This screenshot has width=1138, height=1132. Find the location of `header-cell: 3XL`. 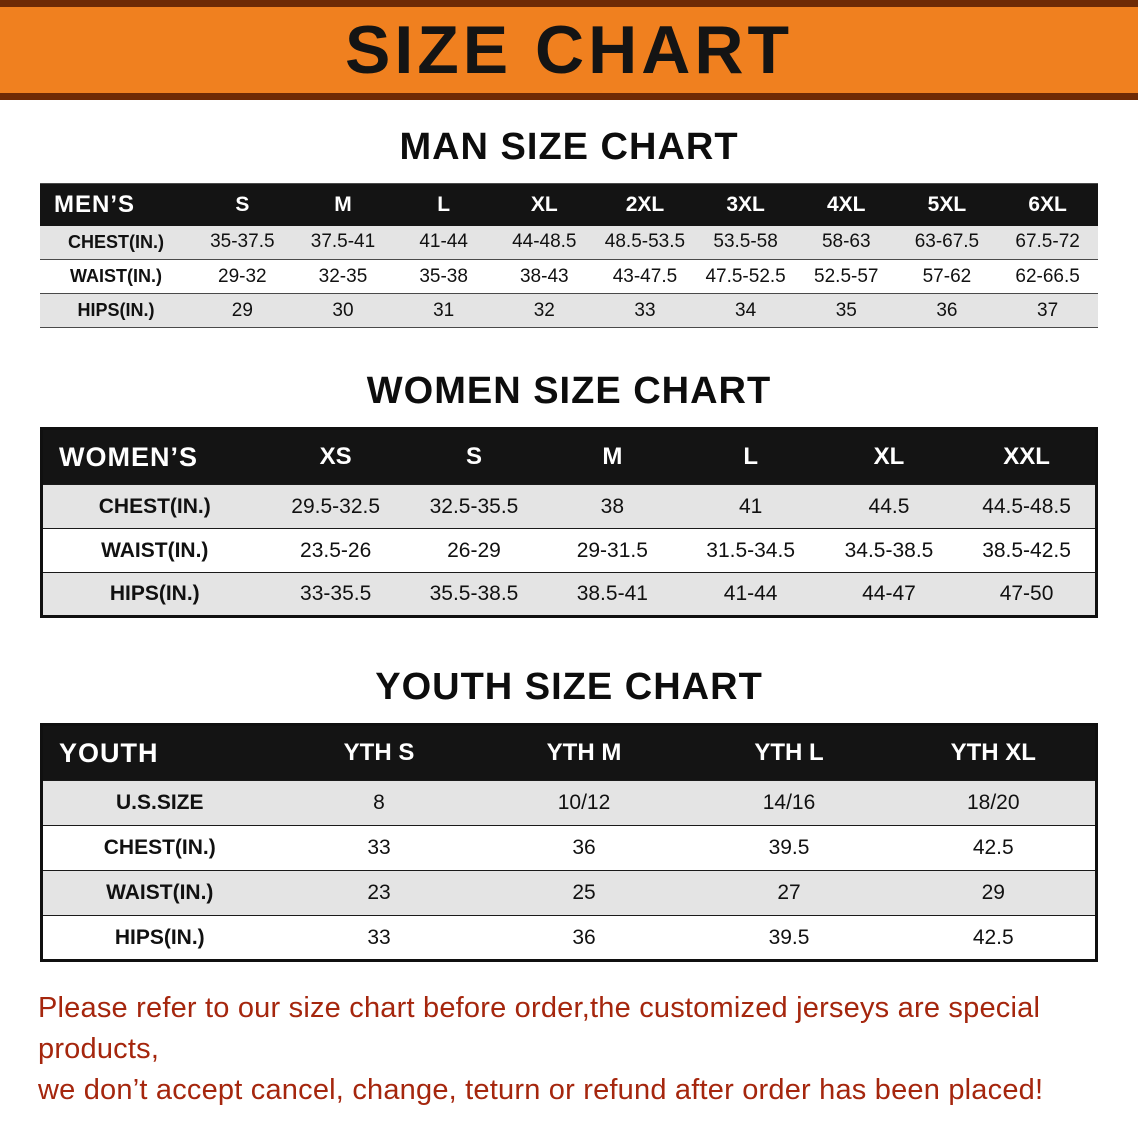

header-cell: 3XL is located at coordinates (745, 204).